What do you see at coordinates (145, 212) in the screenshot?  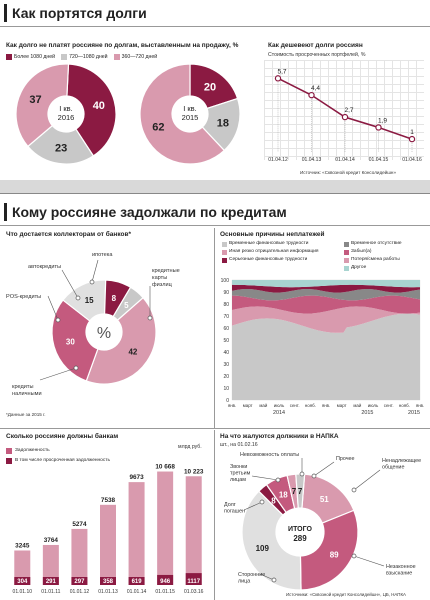 I see `section2-title: Кому россияне задолжали по кредитам` at bounding box center [145, 212].